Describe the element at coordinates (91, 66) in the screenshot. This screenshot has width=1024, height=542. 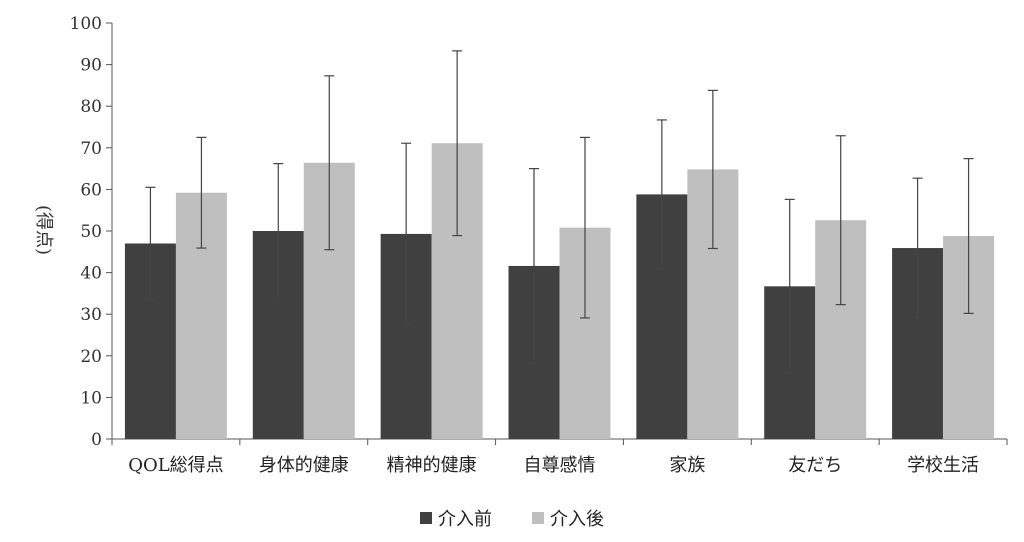
I see `y-tick-label: 90` at that location.